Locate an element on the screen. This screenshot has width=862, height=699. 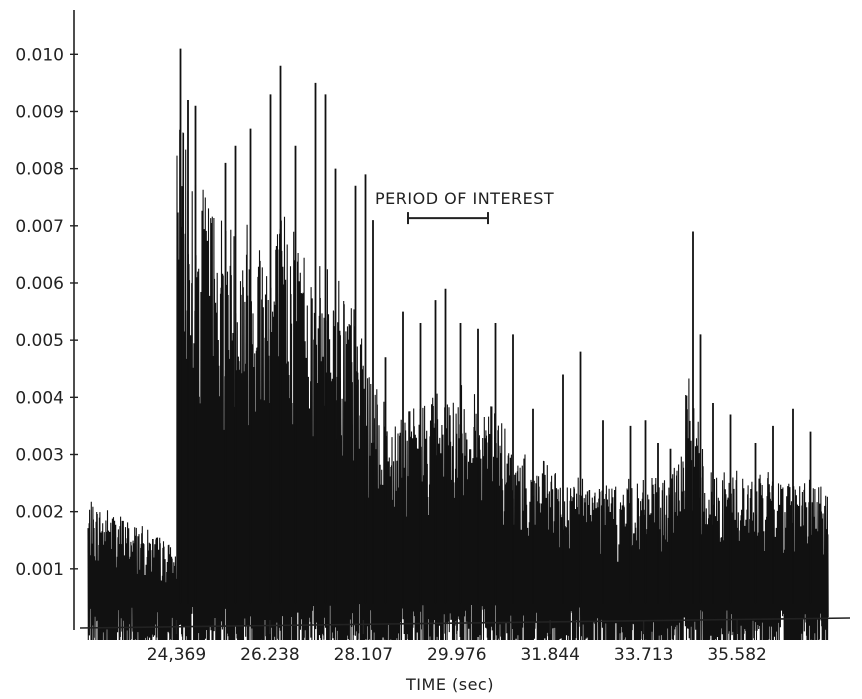
x-tick-label: 26.238 is located at coordinates (269, 655).